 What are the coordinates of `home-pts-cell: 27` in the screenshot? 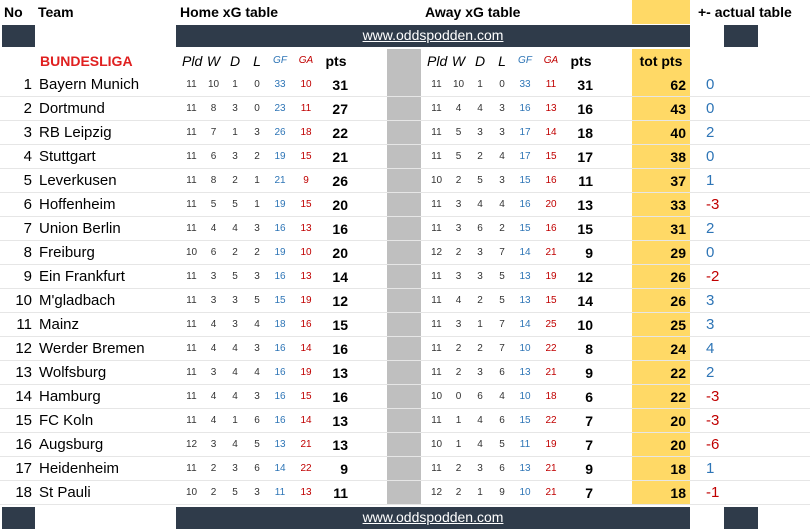 It's located at (340, 109).